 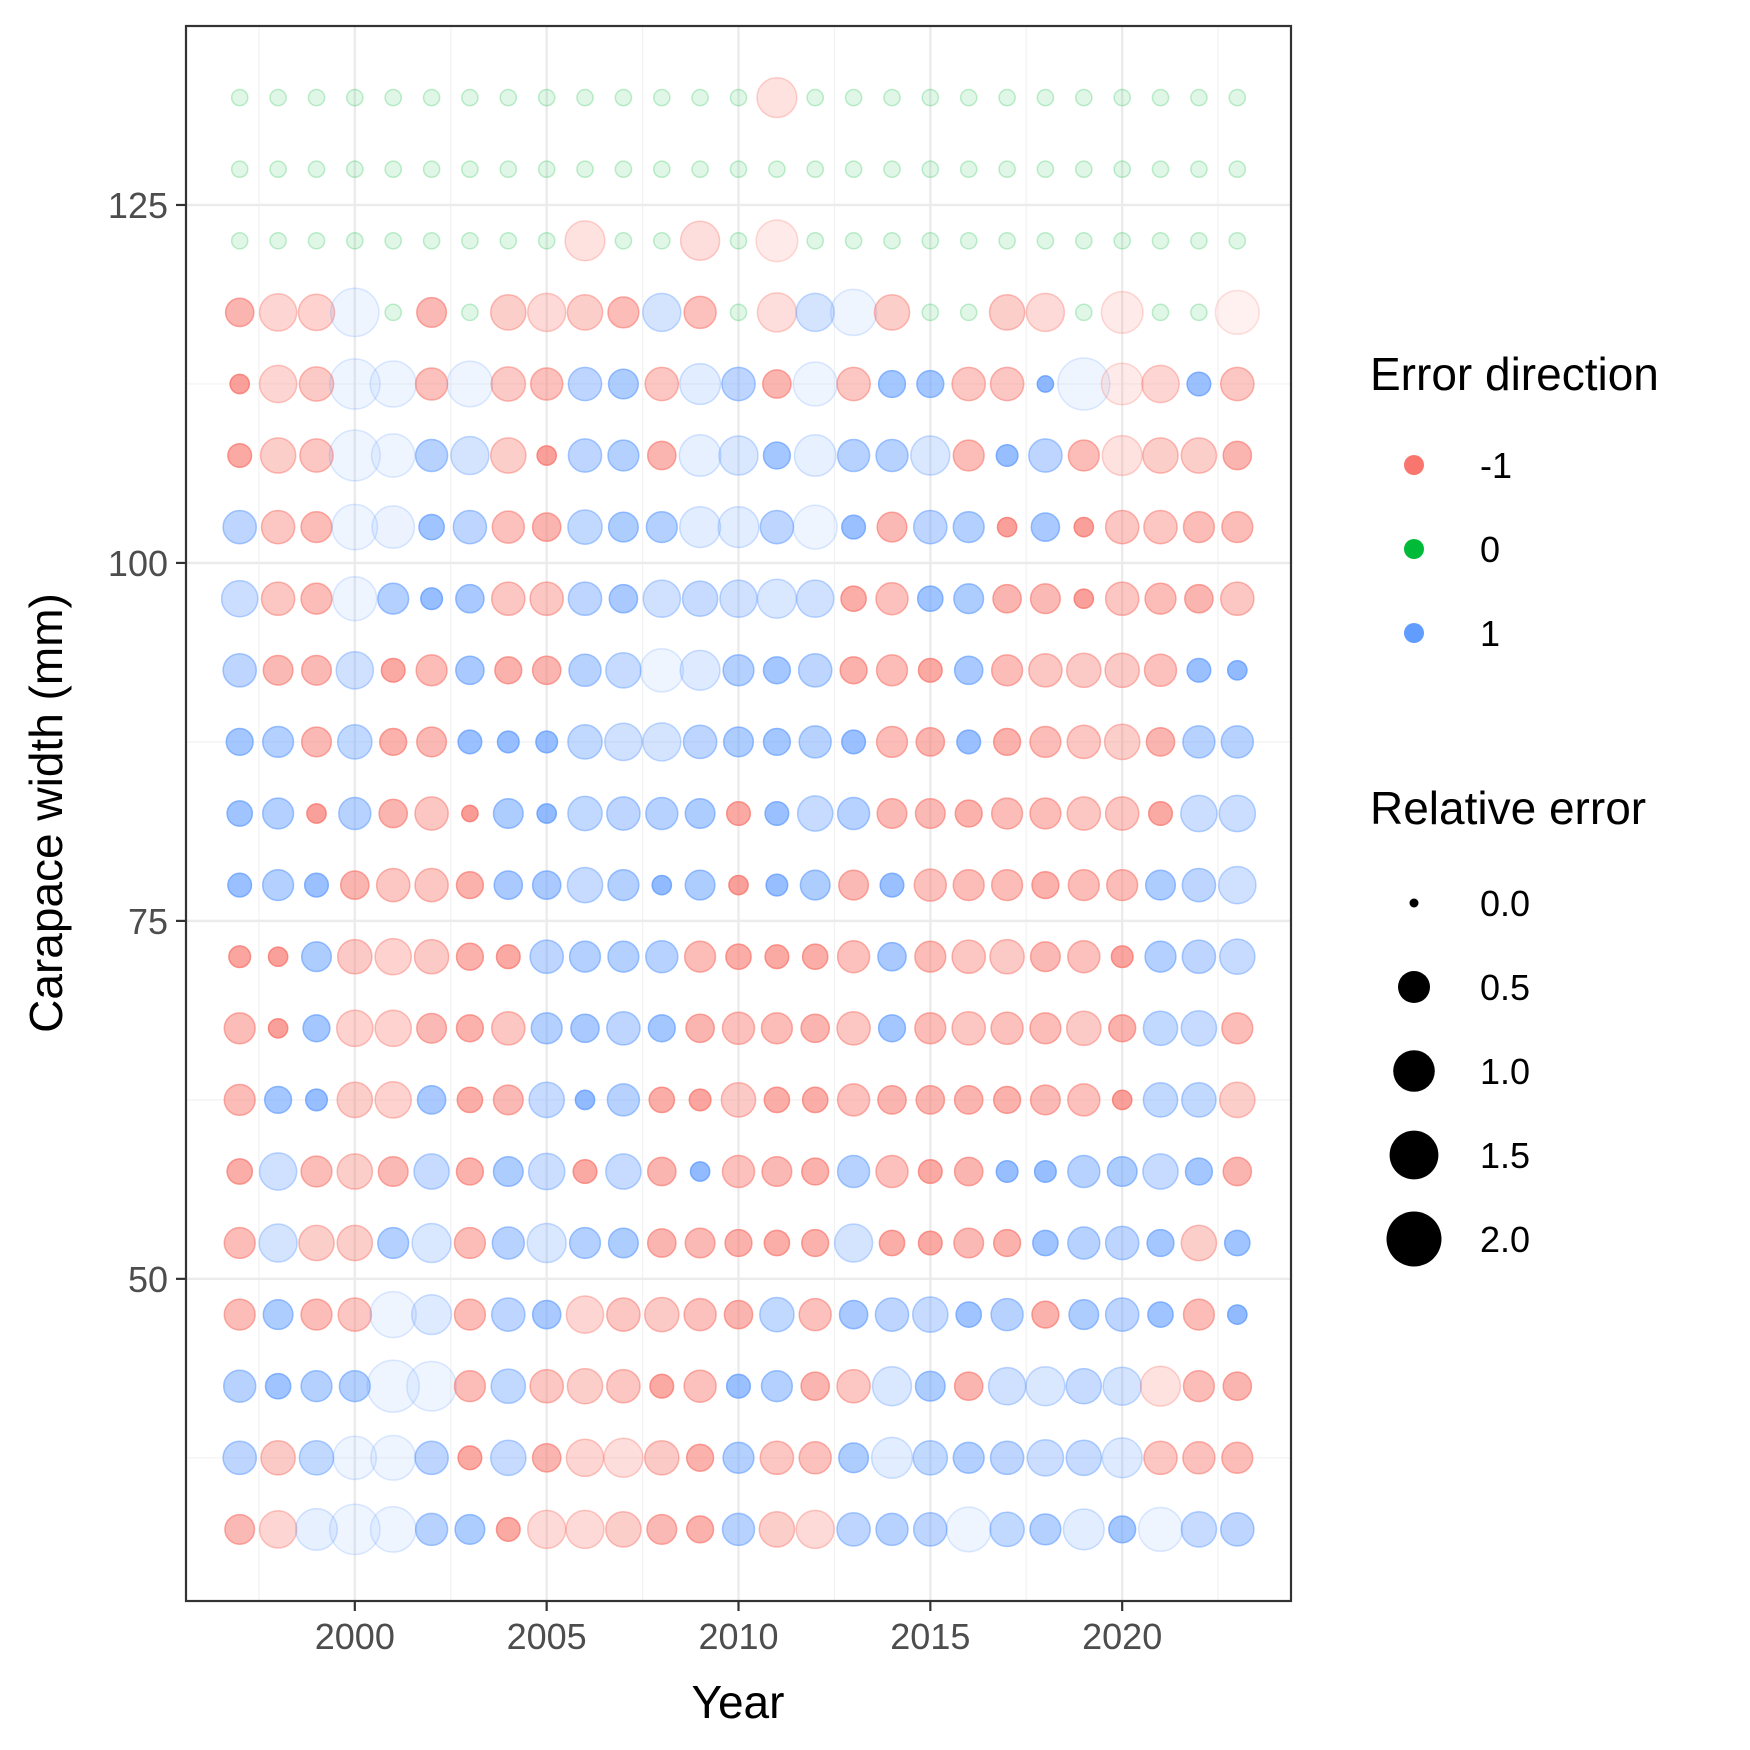 I want to click on legend-size-label: 0.0, so click(x=1505, y=903).